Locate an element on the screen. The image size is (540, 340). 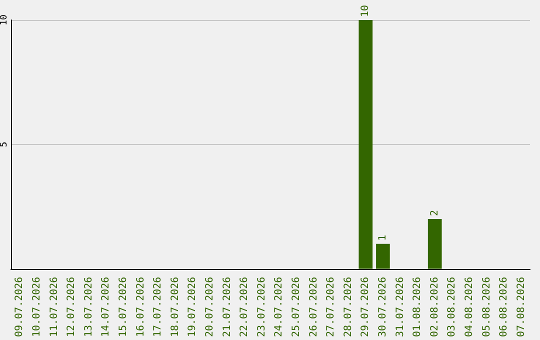
x-tick-label: 15.07.2026 is located at coordinates (123, 307).